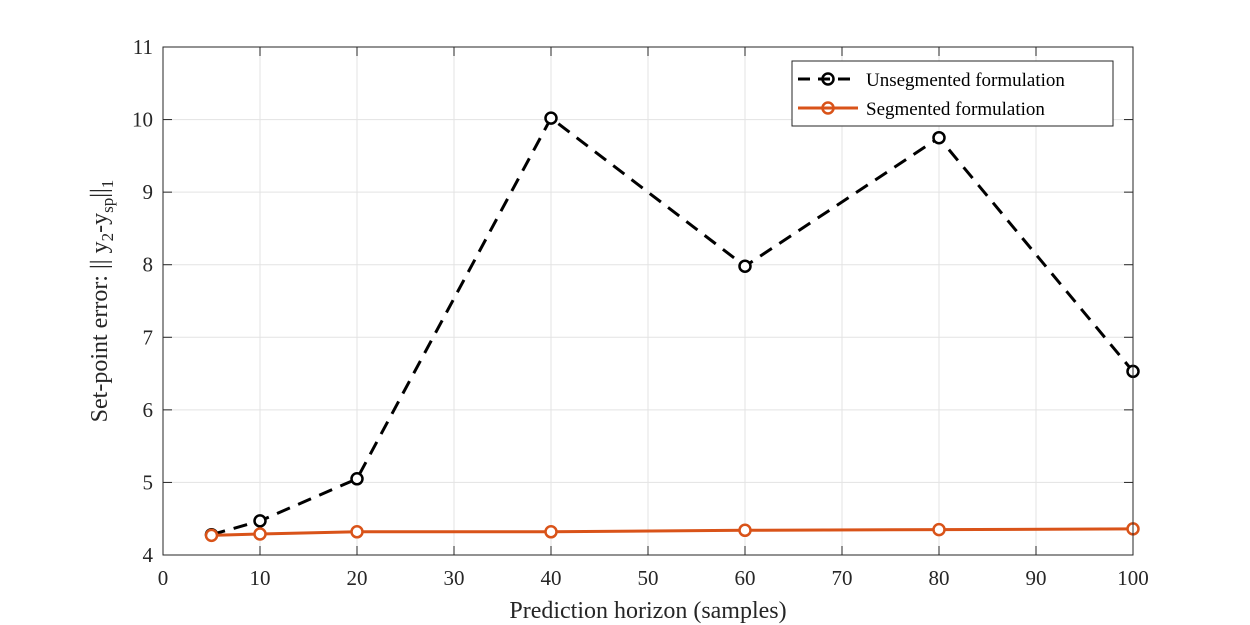 The width and height of the screenshot is (1250, 625). Describe the element at coordinates (143, 47) in the screenshot. I see `y-tick-label: 11` at that location.